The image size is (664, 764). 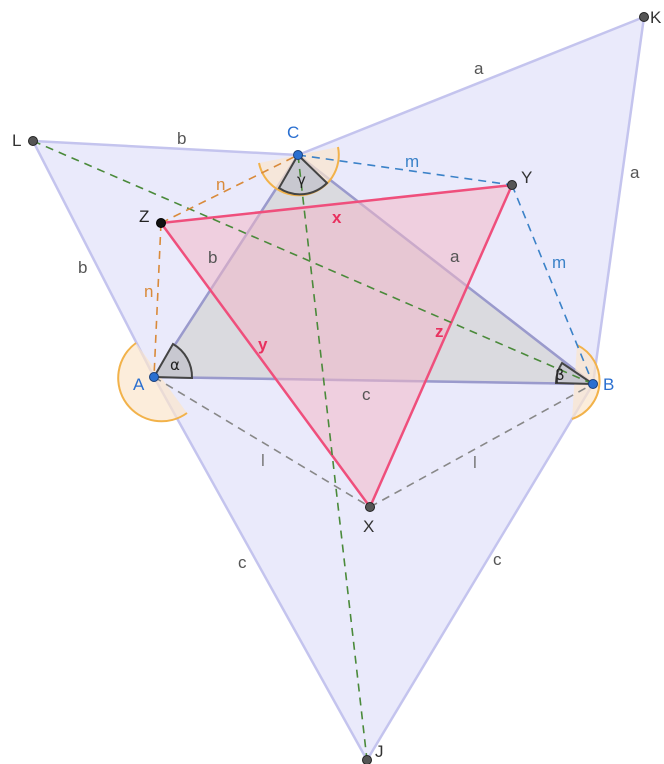 What do you see at coordinates (367, 759) in the screenshot?
I see `point-j` at bounding box center [367, 759].